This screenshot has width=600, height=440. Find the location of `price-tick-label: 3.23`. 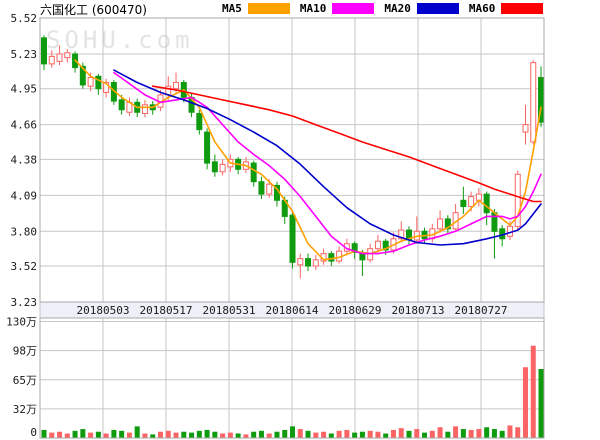

price-tick-label: 3.23 is located at coordinates (24, 302).